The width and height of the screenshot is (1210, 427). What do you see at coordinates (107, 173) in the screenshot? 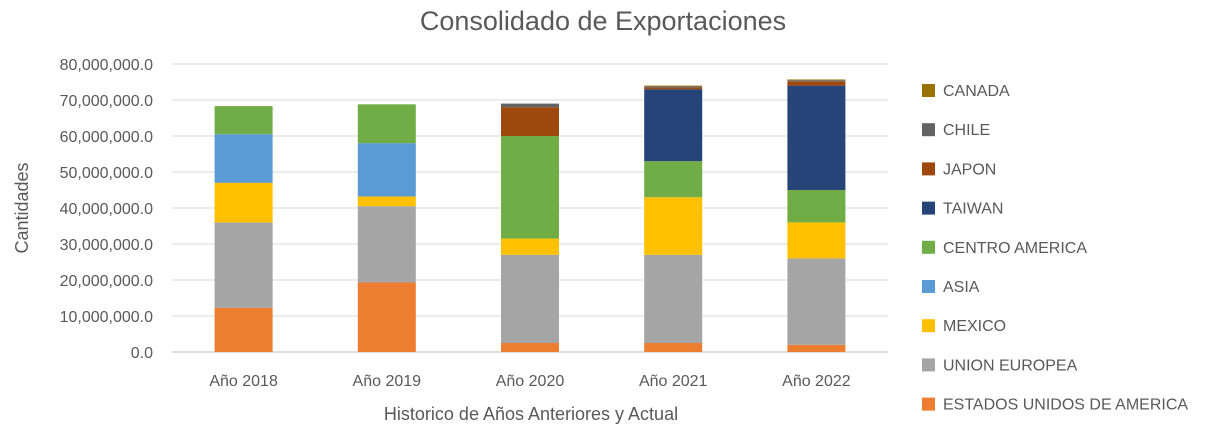
I see `y-tick-label: 50,000,000.0` at bounding box center [107, 173].